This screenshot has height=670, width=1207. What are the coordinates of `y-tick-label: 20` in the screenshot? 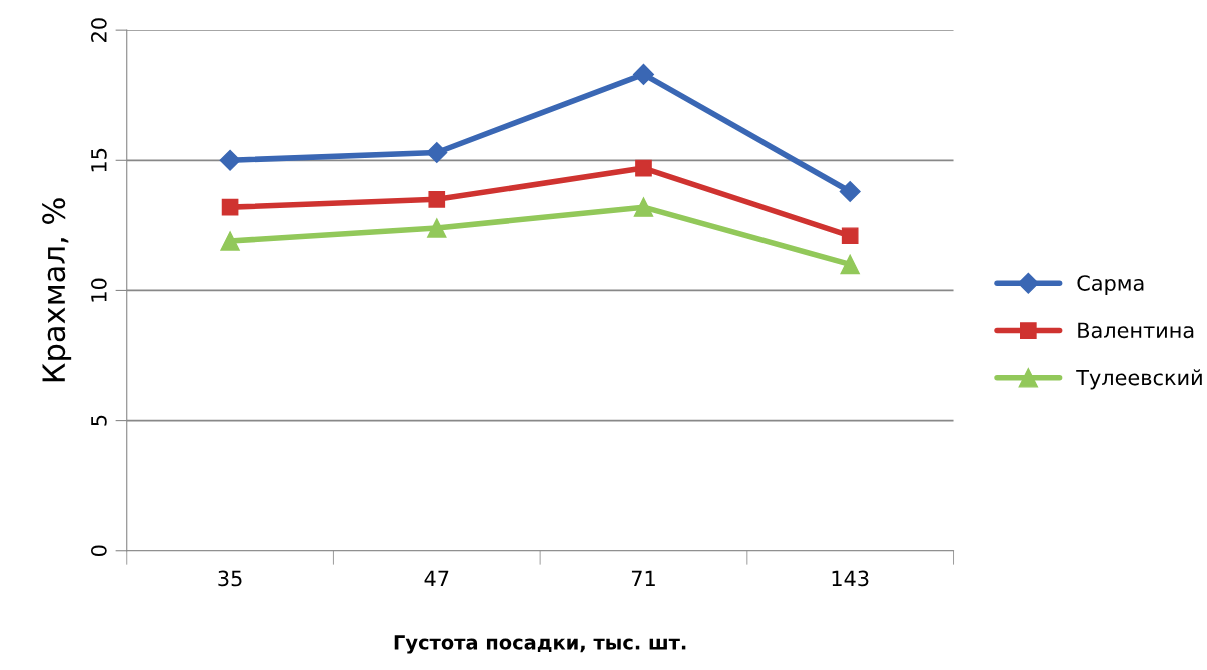 It's located at (98, 30).